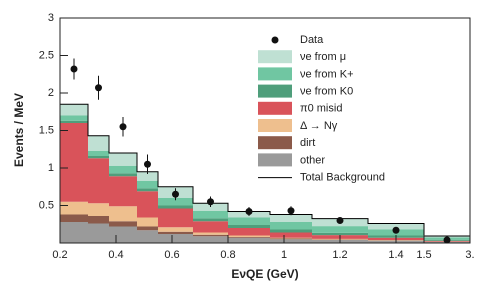  I want to click on y-tick-label: 2.5, so click(46, 55).